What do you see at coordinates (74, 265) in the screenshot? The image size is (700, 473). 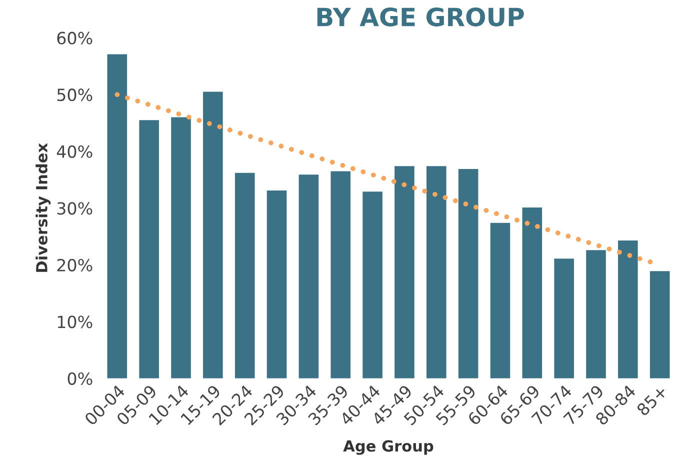 I see `y-tick-label: 20%` at bounding box center [74, 265].